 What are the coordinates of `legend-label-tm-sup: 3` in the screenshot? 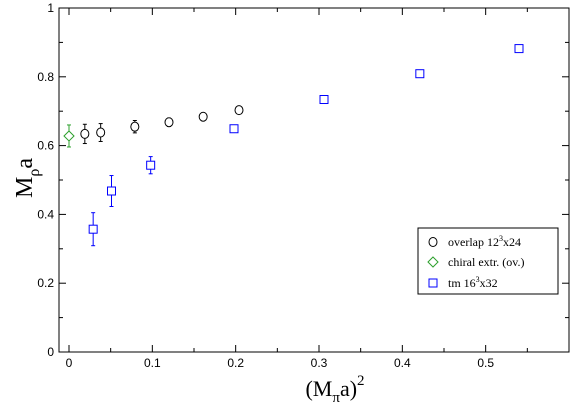 It's located at (478, 279).